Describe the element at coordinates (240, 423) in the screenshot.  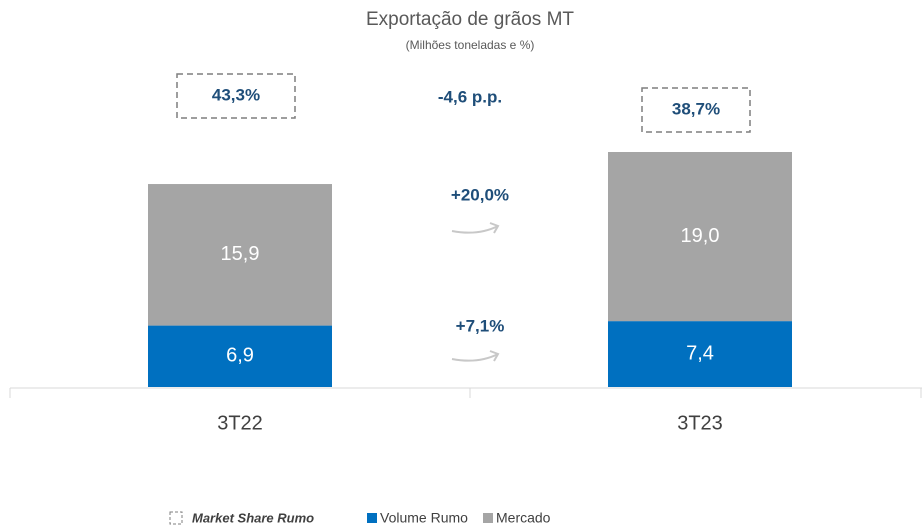
I see `x-tick-label: 3T22` at that location.